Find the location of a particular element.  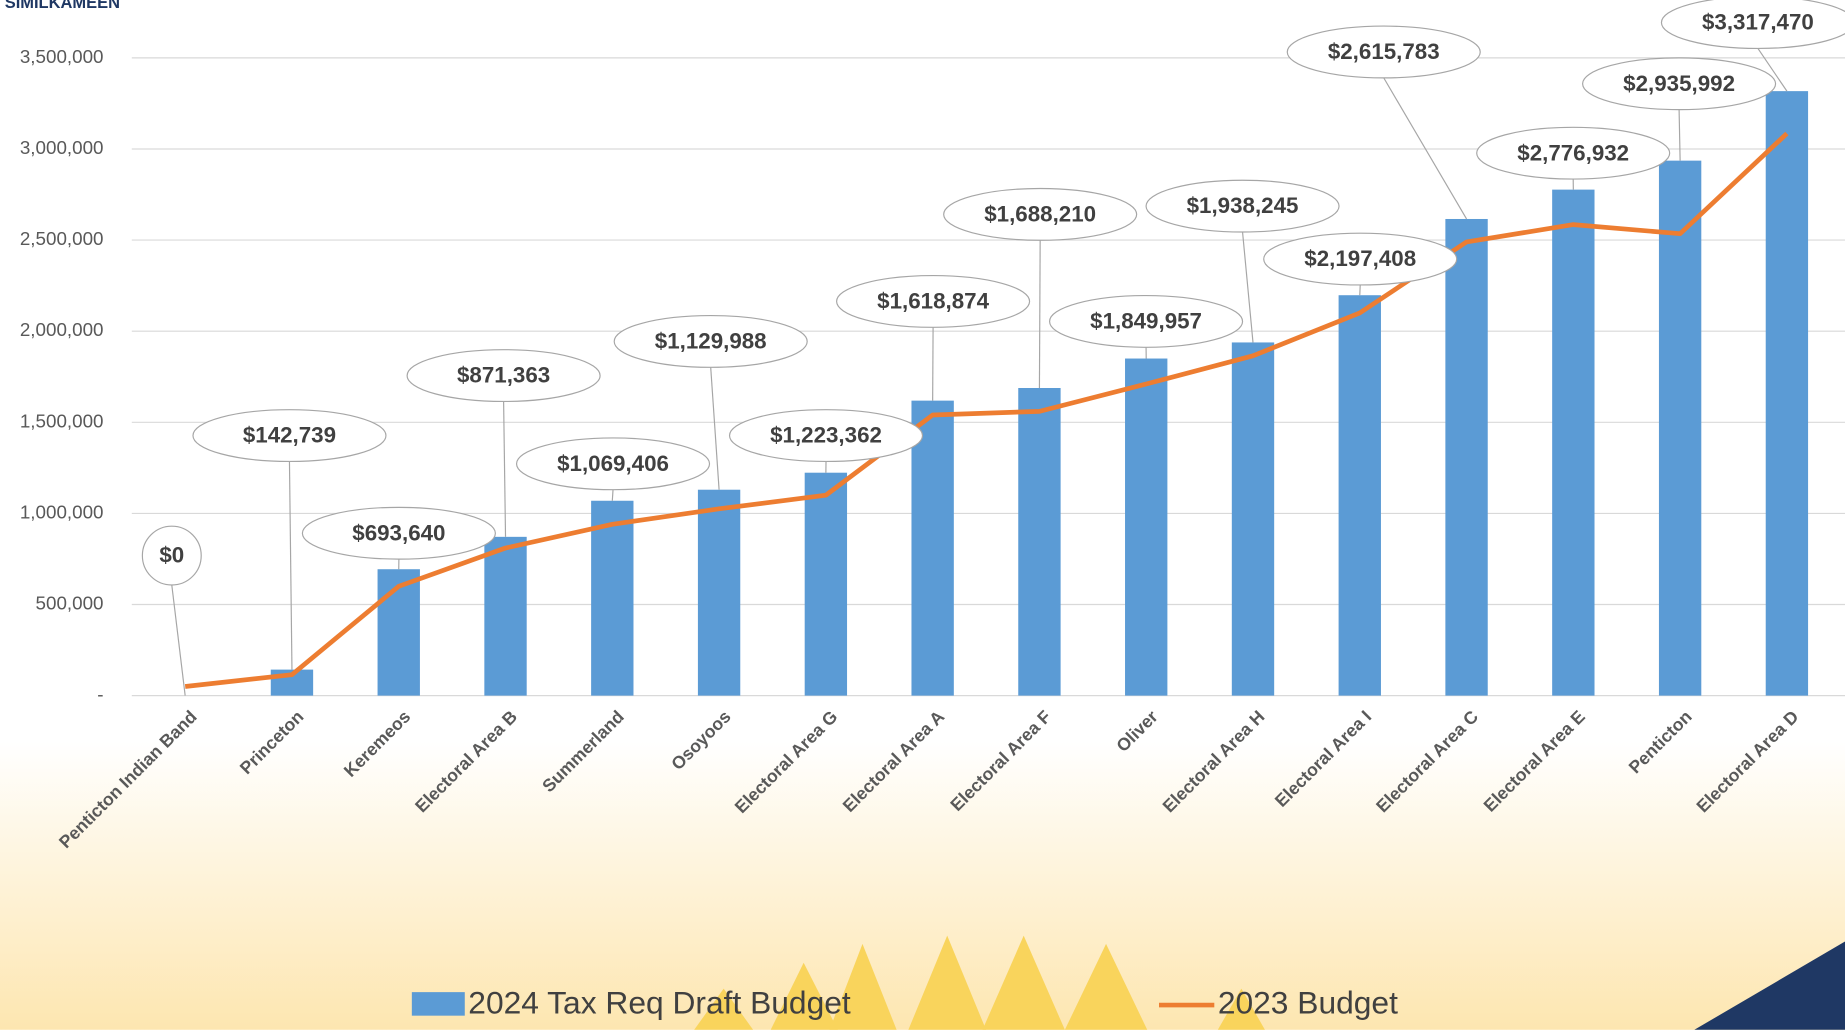

y-tick-label: 500,000 is located at coordinates (70, 602).